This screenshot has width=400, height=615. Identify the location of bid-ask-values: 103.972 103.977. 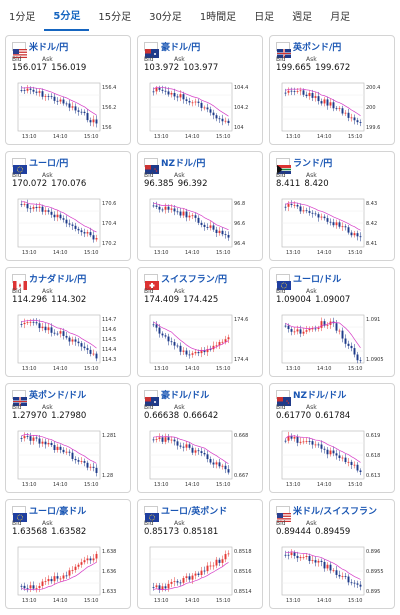
(183, 68).